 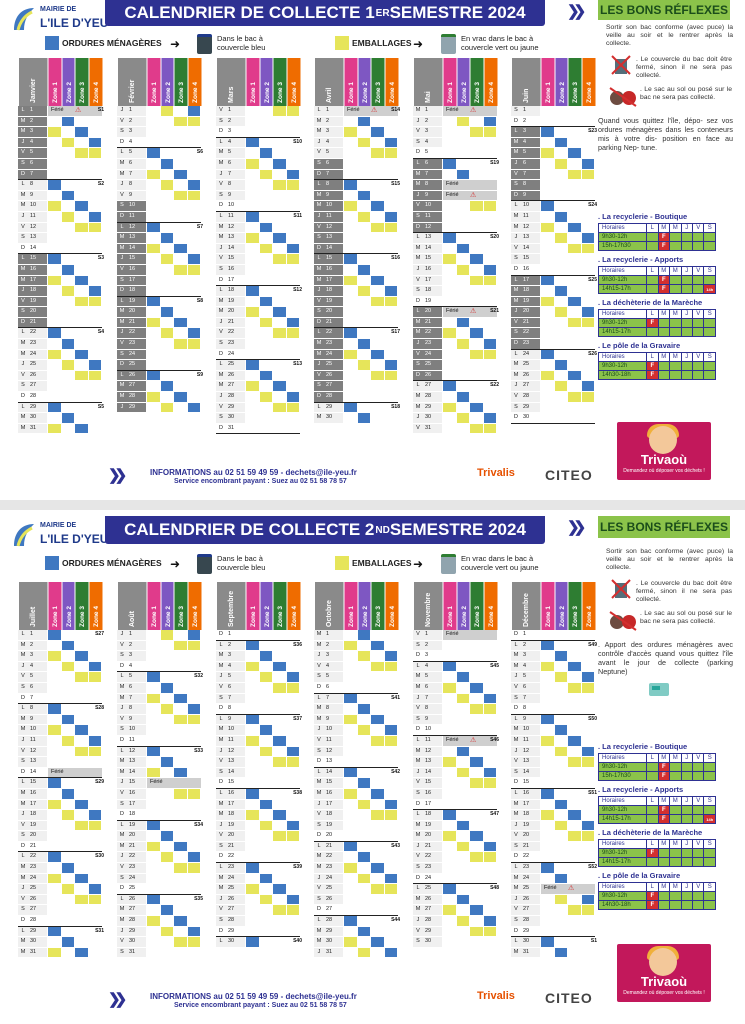 I want to click on zone-header: Zone 4, so click(x=490, y=82).